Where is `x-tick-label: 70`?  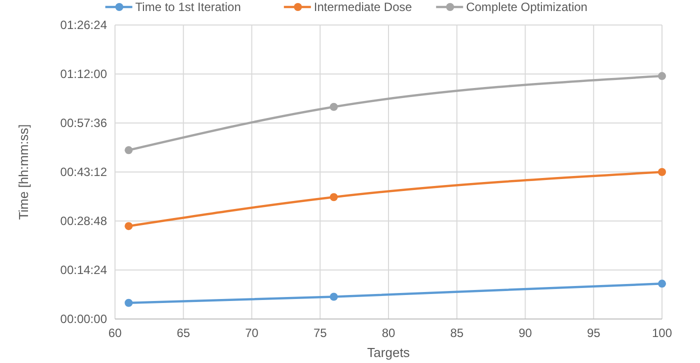
x-tick-label: 70 is located at coordinates (252, 333).